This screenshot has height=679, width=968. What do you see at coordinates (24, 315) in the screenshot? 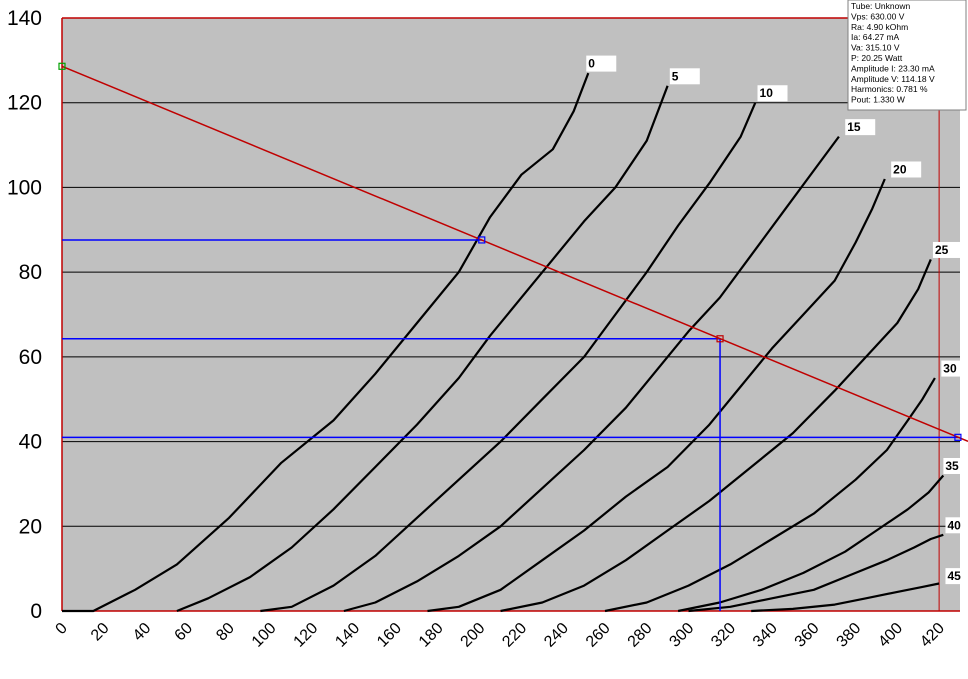
I see `y-tick-labels: 0 20 40 60 80 100 120 140` at bounding box center [24, 315].